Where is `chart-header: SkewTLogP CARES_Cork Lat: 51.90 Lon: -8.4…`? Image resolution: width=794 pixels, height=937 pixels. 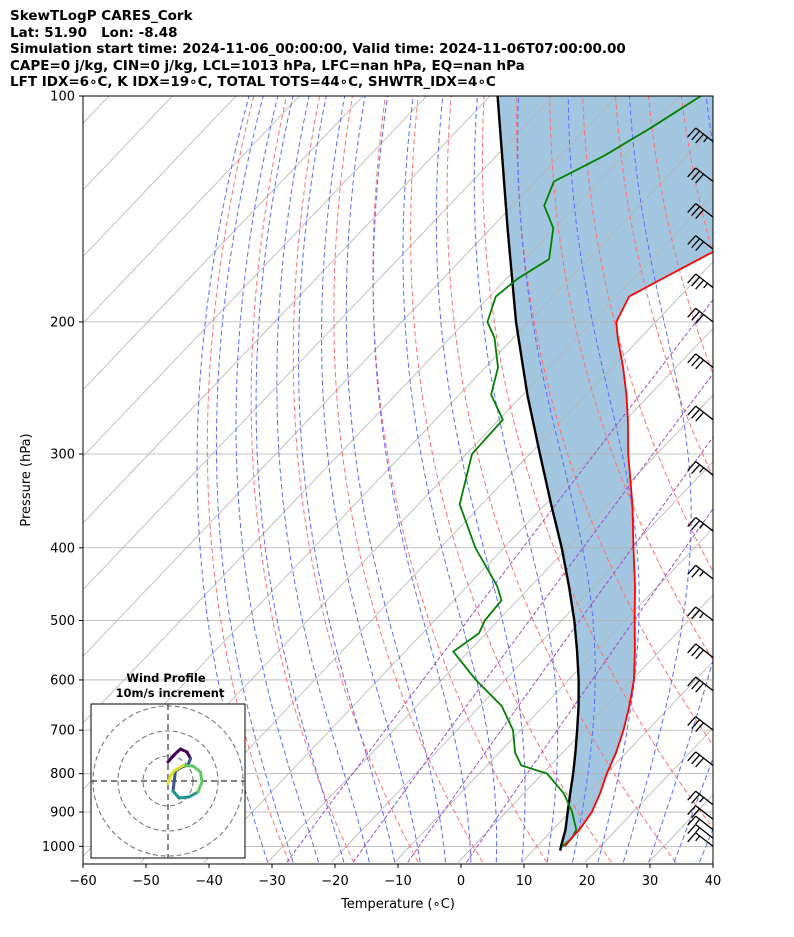
chart-header: SkewTLogP CARES_Cork Lat: 51.90 Lon: -8.4… is located at coordinates (318, 49).